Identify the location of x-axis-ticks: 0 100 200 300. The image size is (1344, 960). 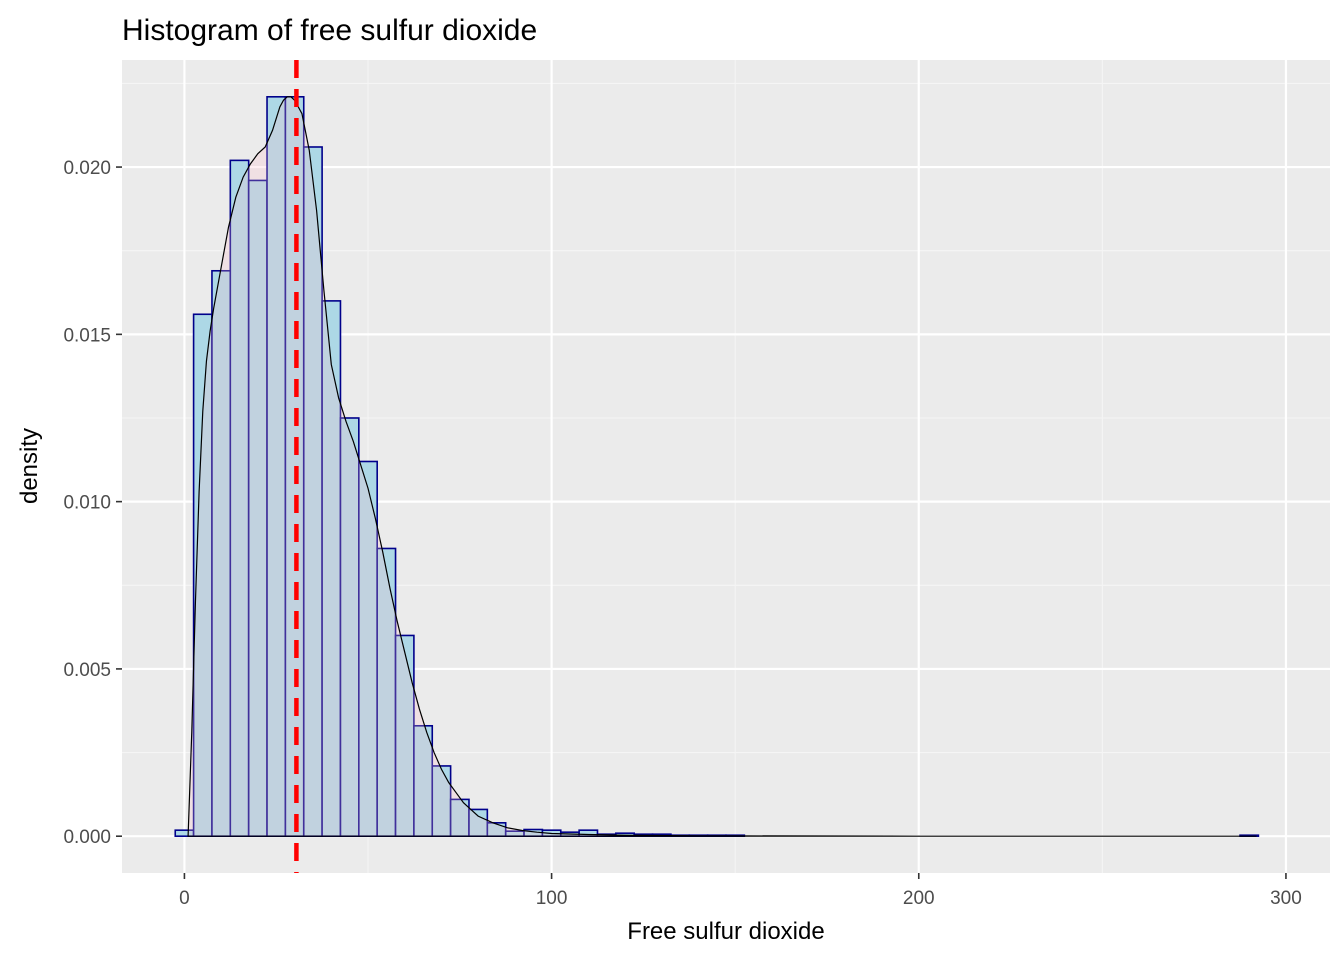
(740, 891).